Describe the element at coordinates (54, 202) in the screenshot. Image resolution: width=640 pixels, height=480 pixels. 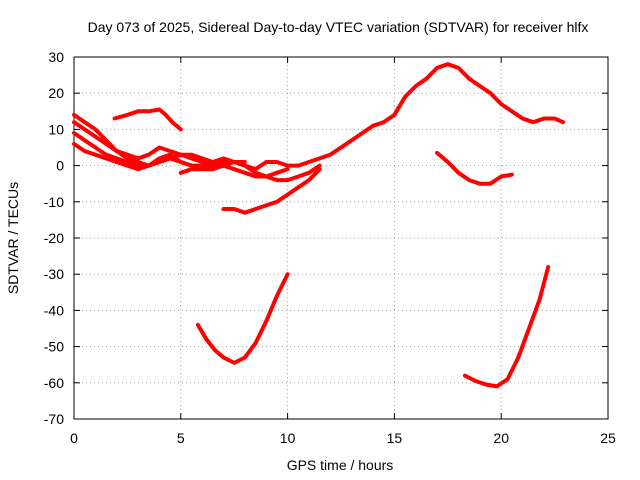
I see `y-tick-label: -10` at that location.